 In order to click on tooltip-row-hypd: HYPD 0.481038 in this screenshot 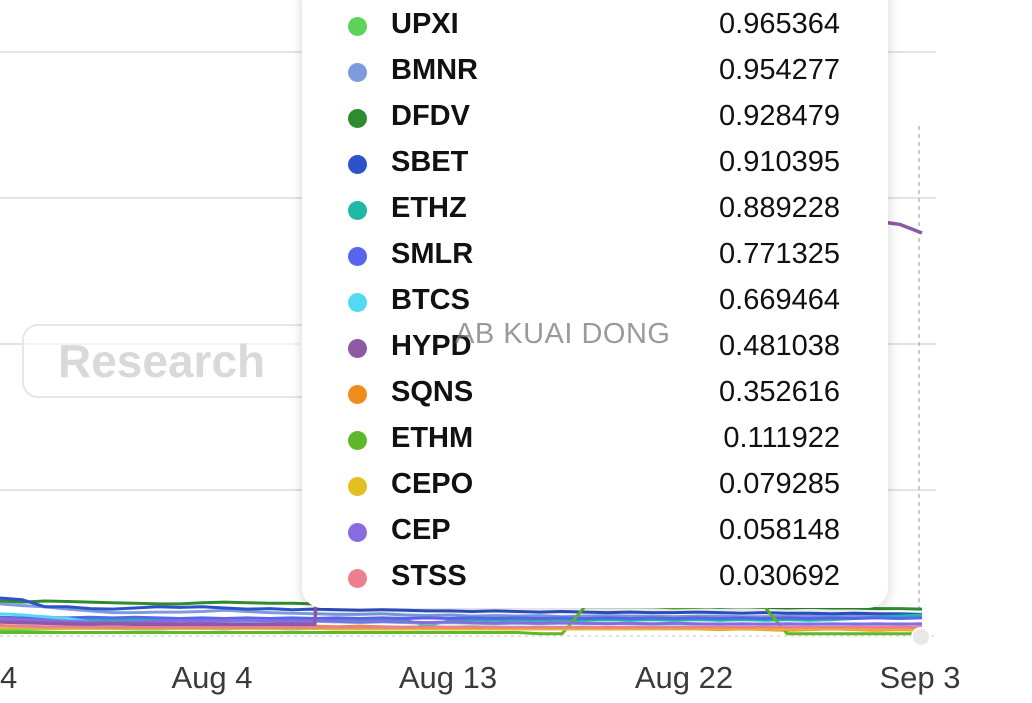, I will do `click(595, 350)`.